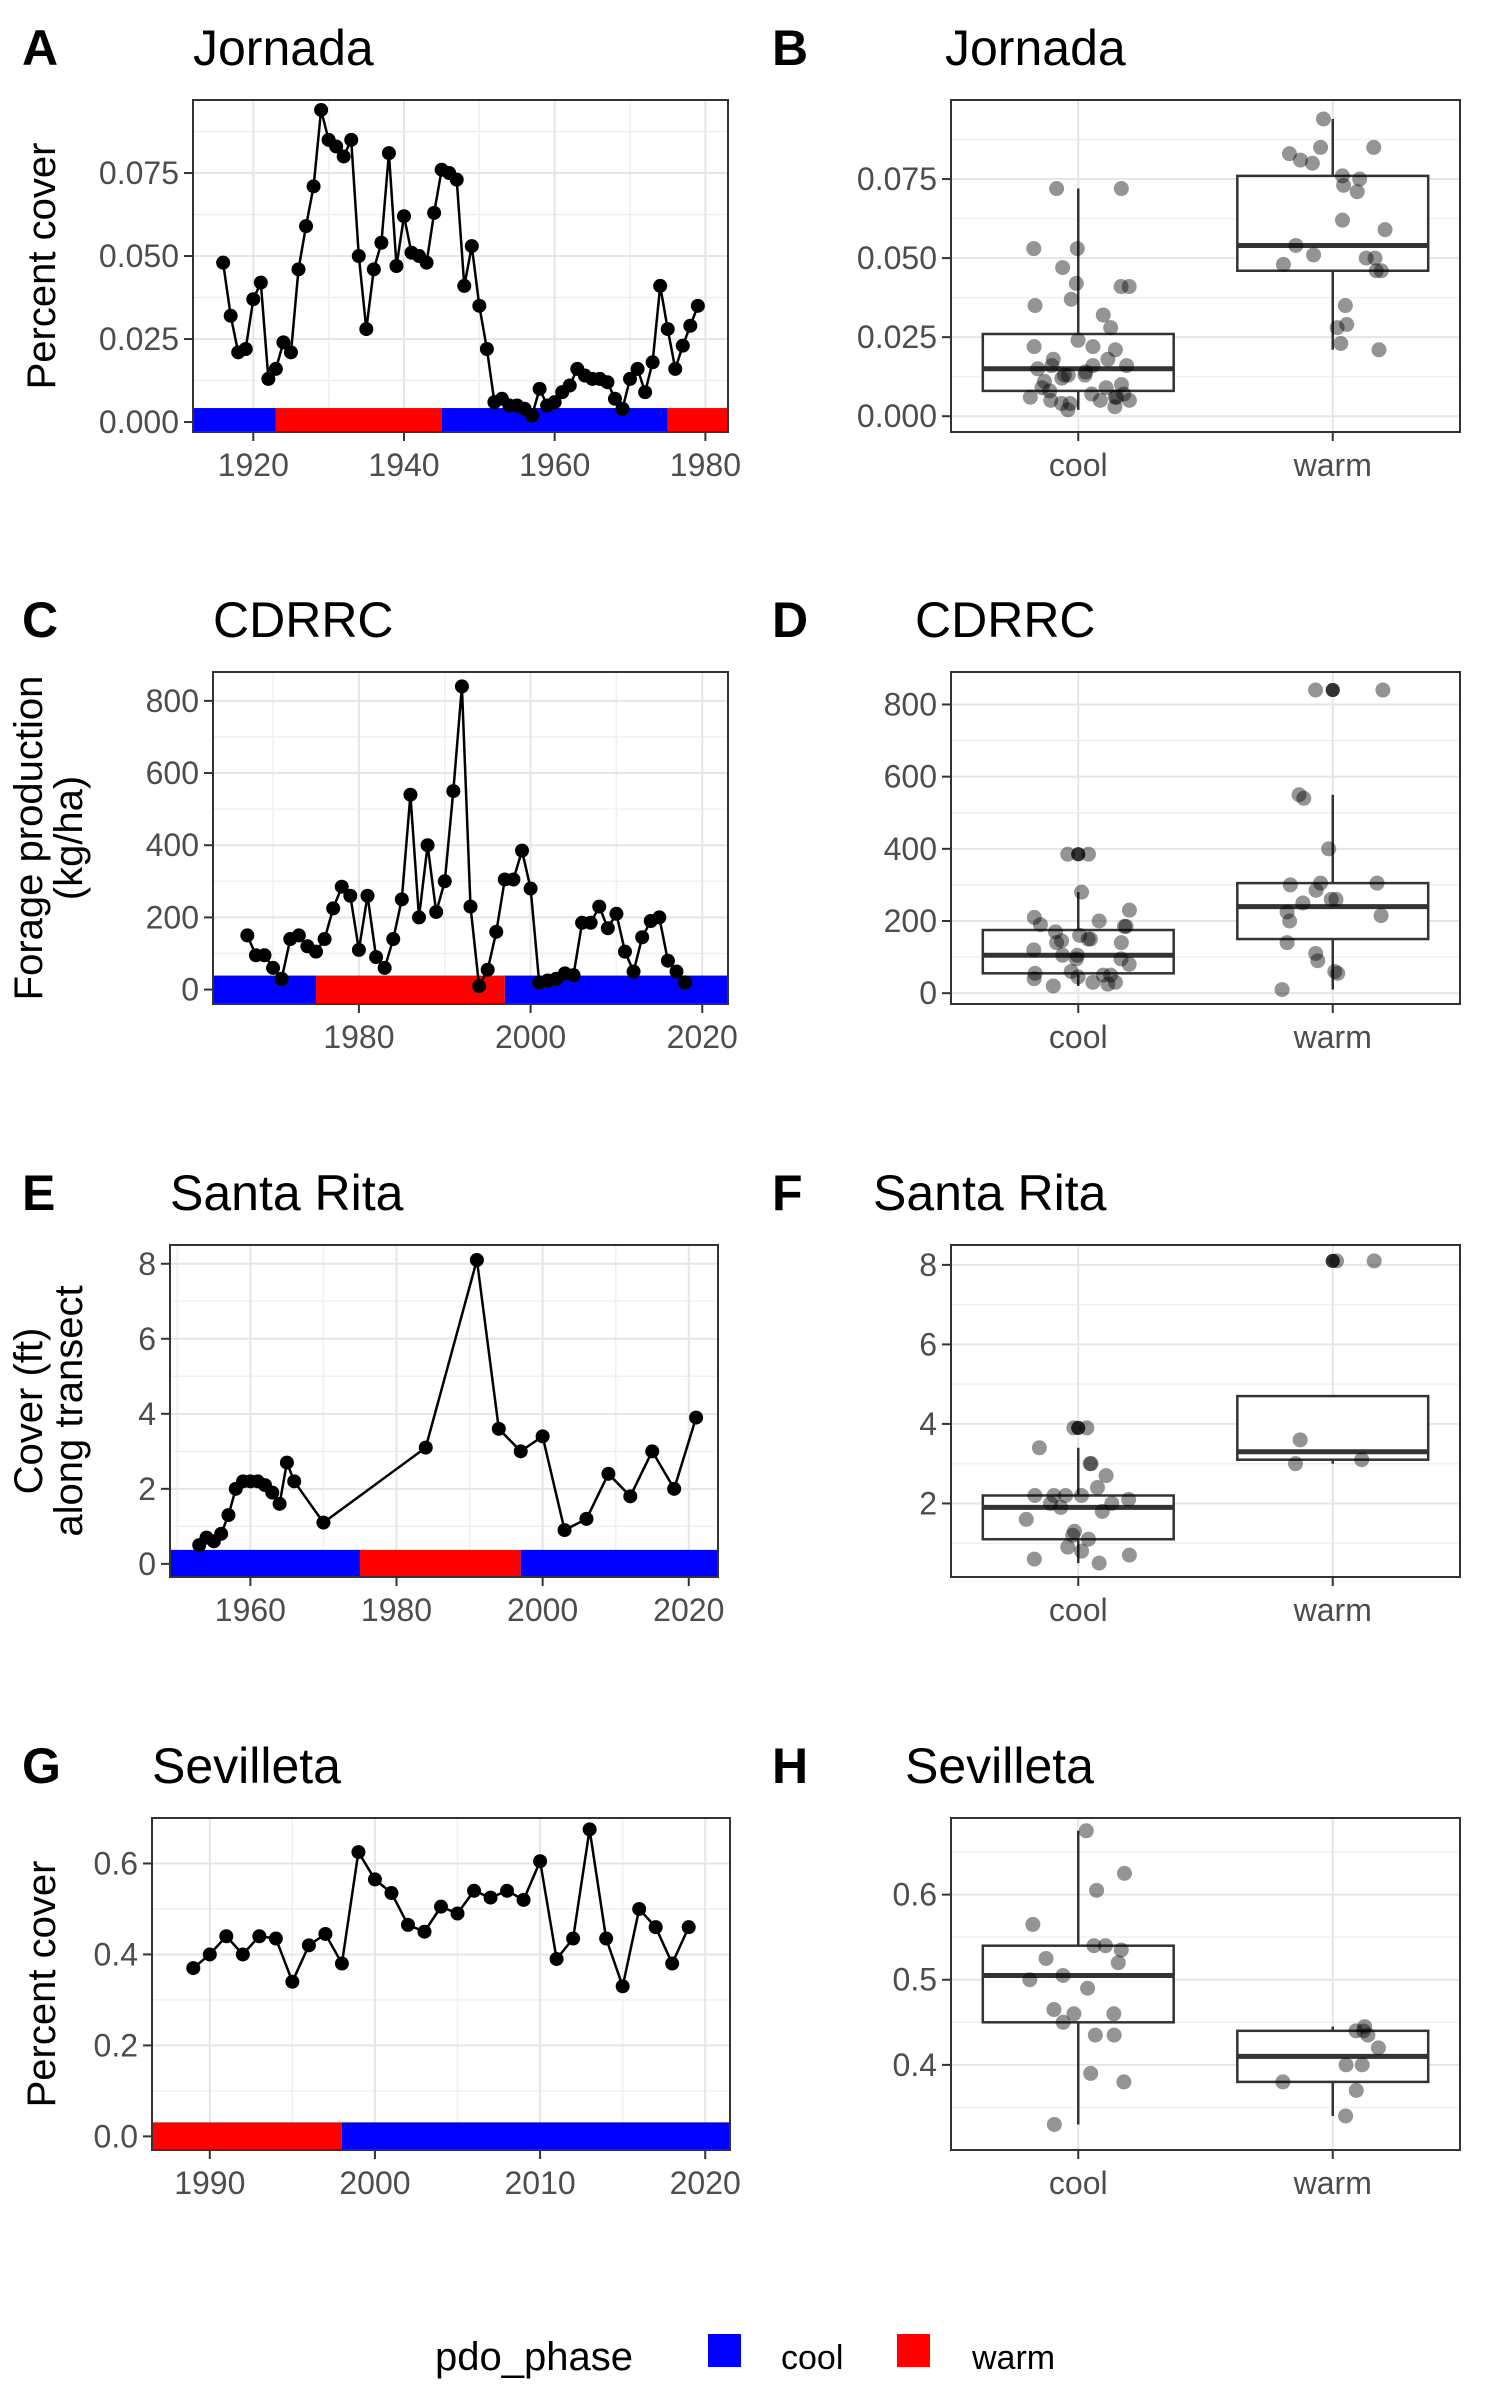  I want to click on x-tick-label: 2000, so click(542, 1610).